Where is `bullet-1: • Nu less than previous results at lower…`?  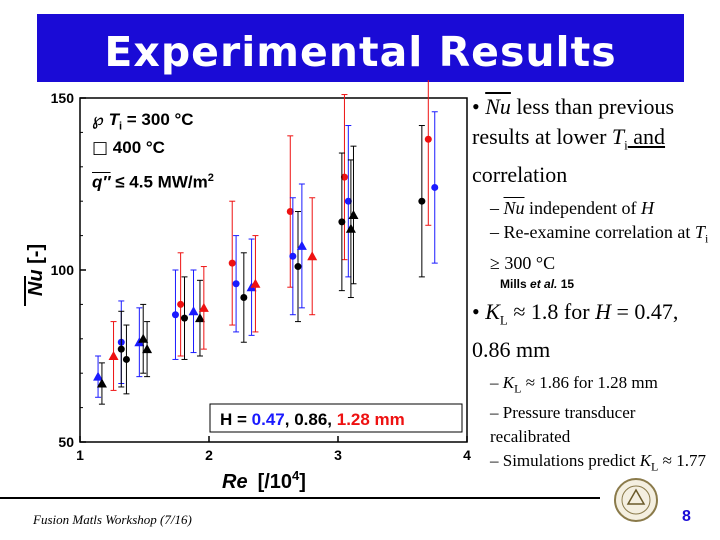 bullet-1: • Nu less than previous results at lower… is located at coordinates (592, 141).